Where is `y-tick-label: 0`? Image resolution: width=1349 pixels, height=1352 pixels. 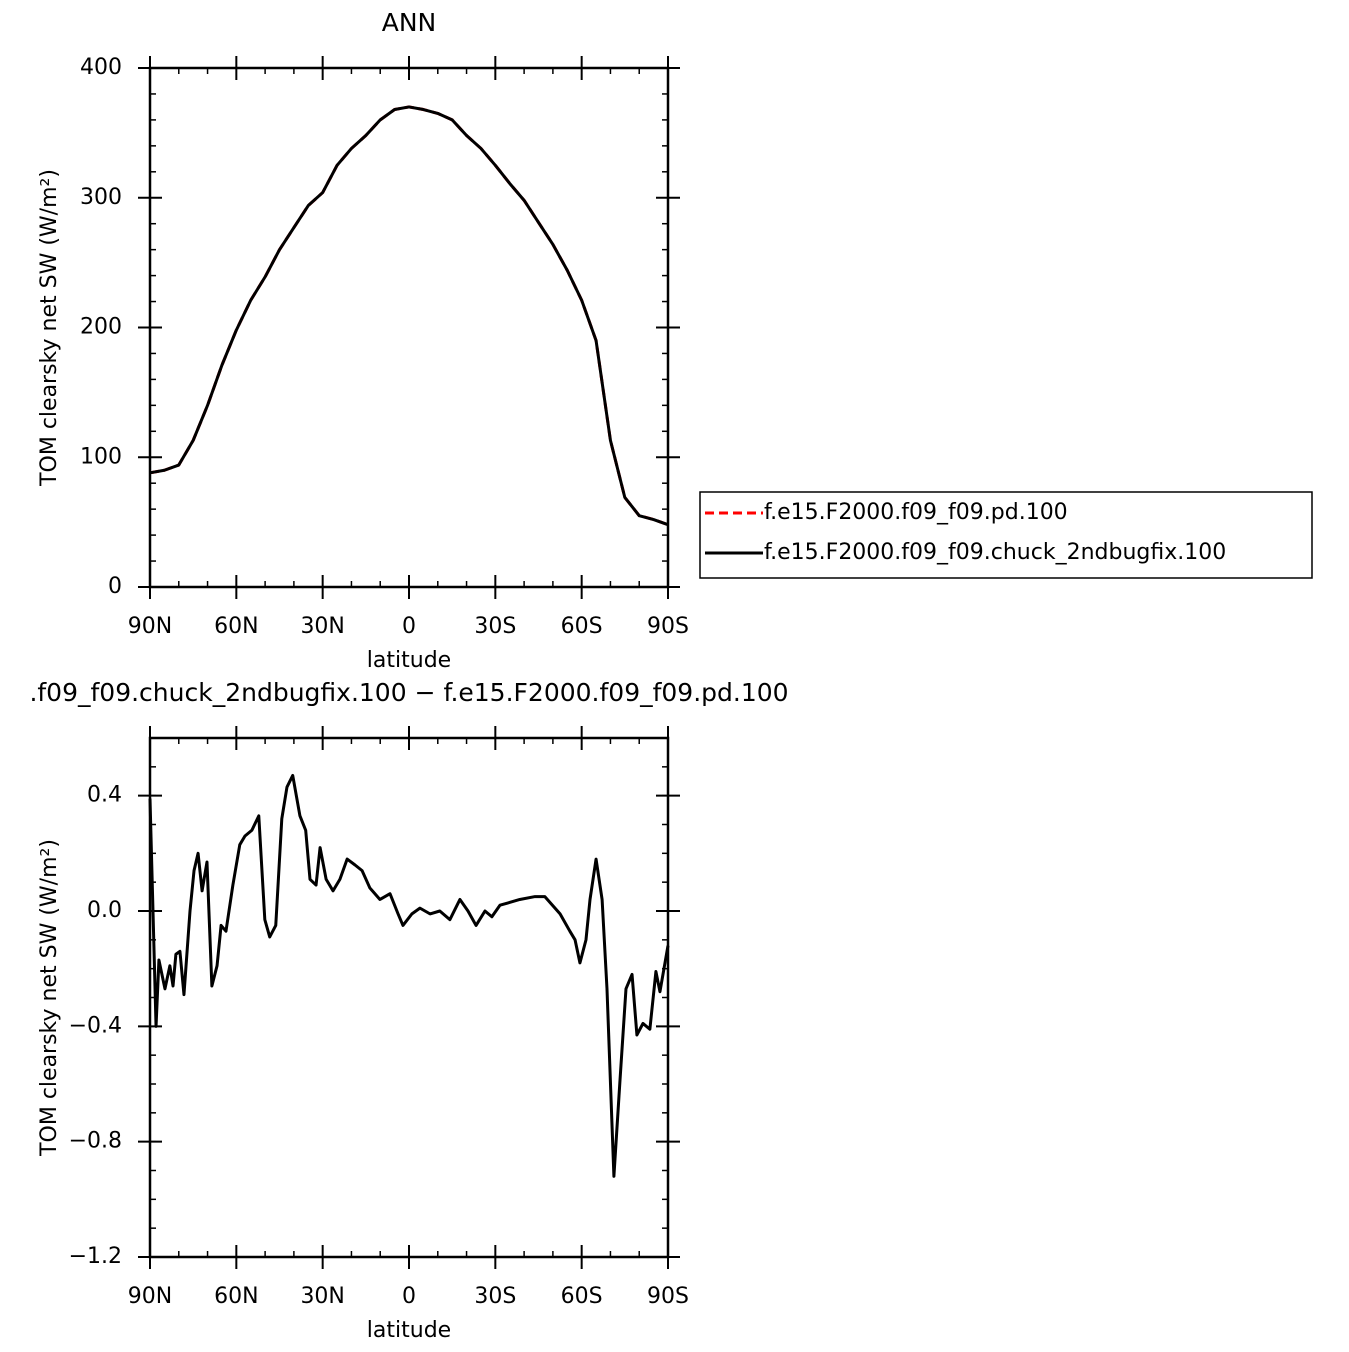
y-tick-label: 0 is located at coordinates (115, 586).